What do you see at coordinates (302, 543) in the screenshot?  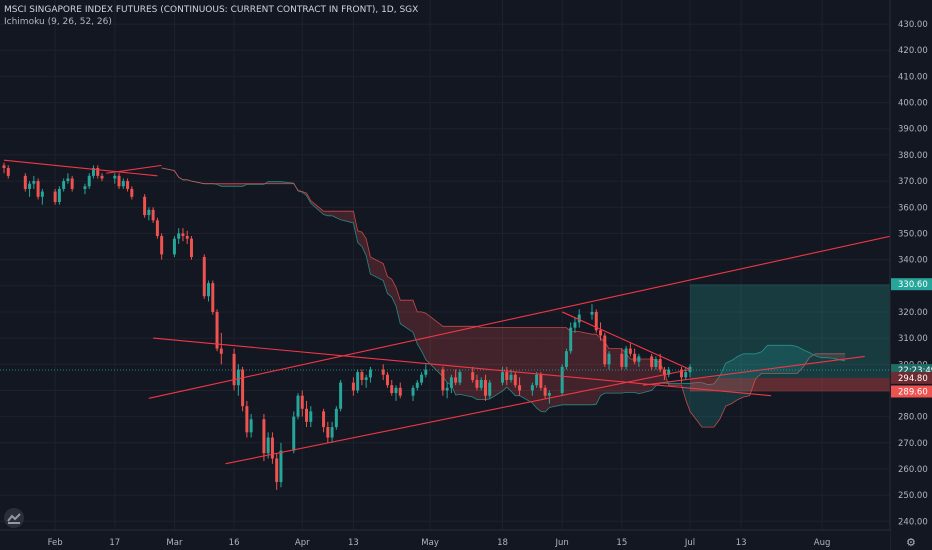 I see `x-tick-label: Apr` at bounding box center [302, 543].